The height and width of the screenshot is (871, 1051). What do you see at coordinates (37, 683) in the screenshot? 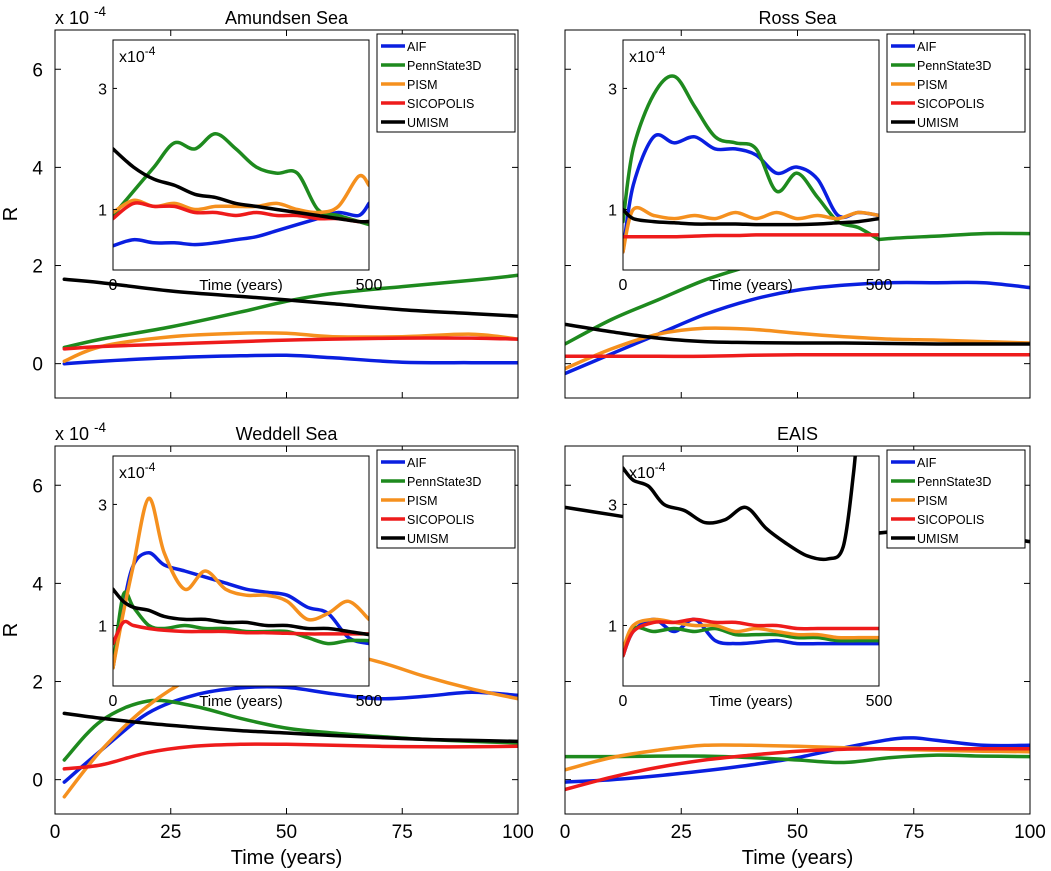
I see `y-tick-label: 2` at bounding box center [37, 683].